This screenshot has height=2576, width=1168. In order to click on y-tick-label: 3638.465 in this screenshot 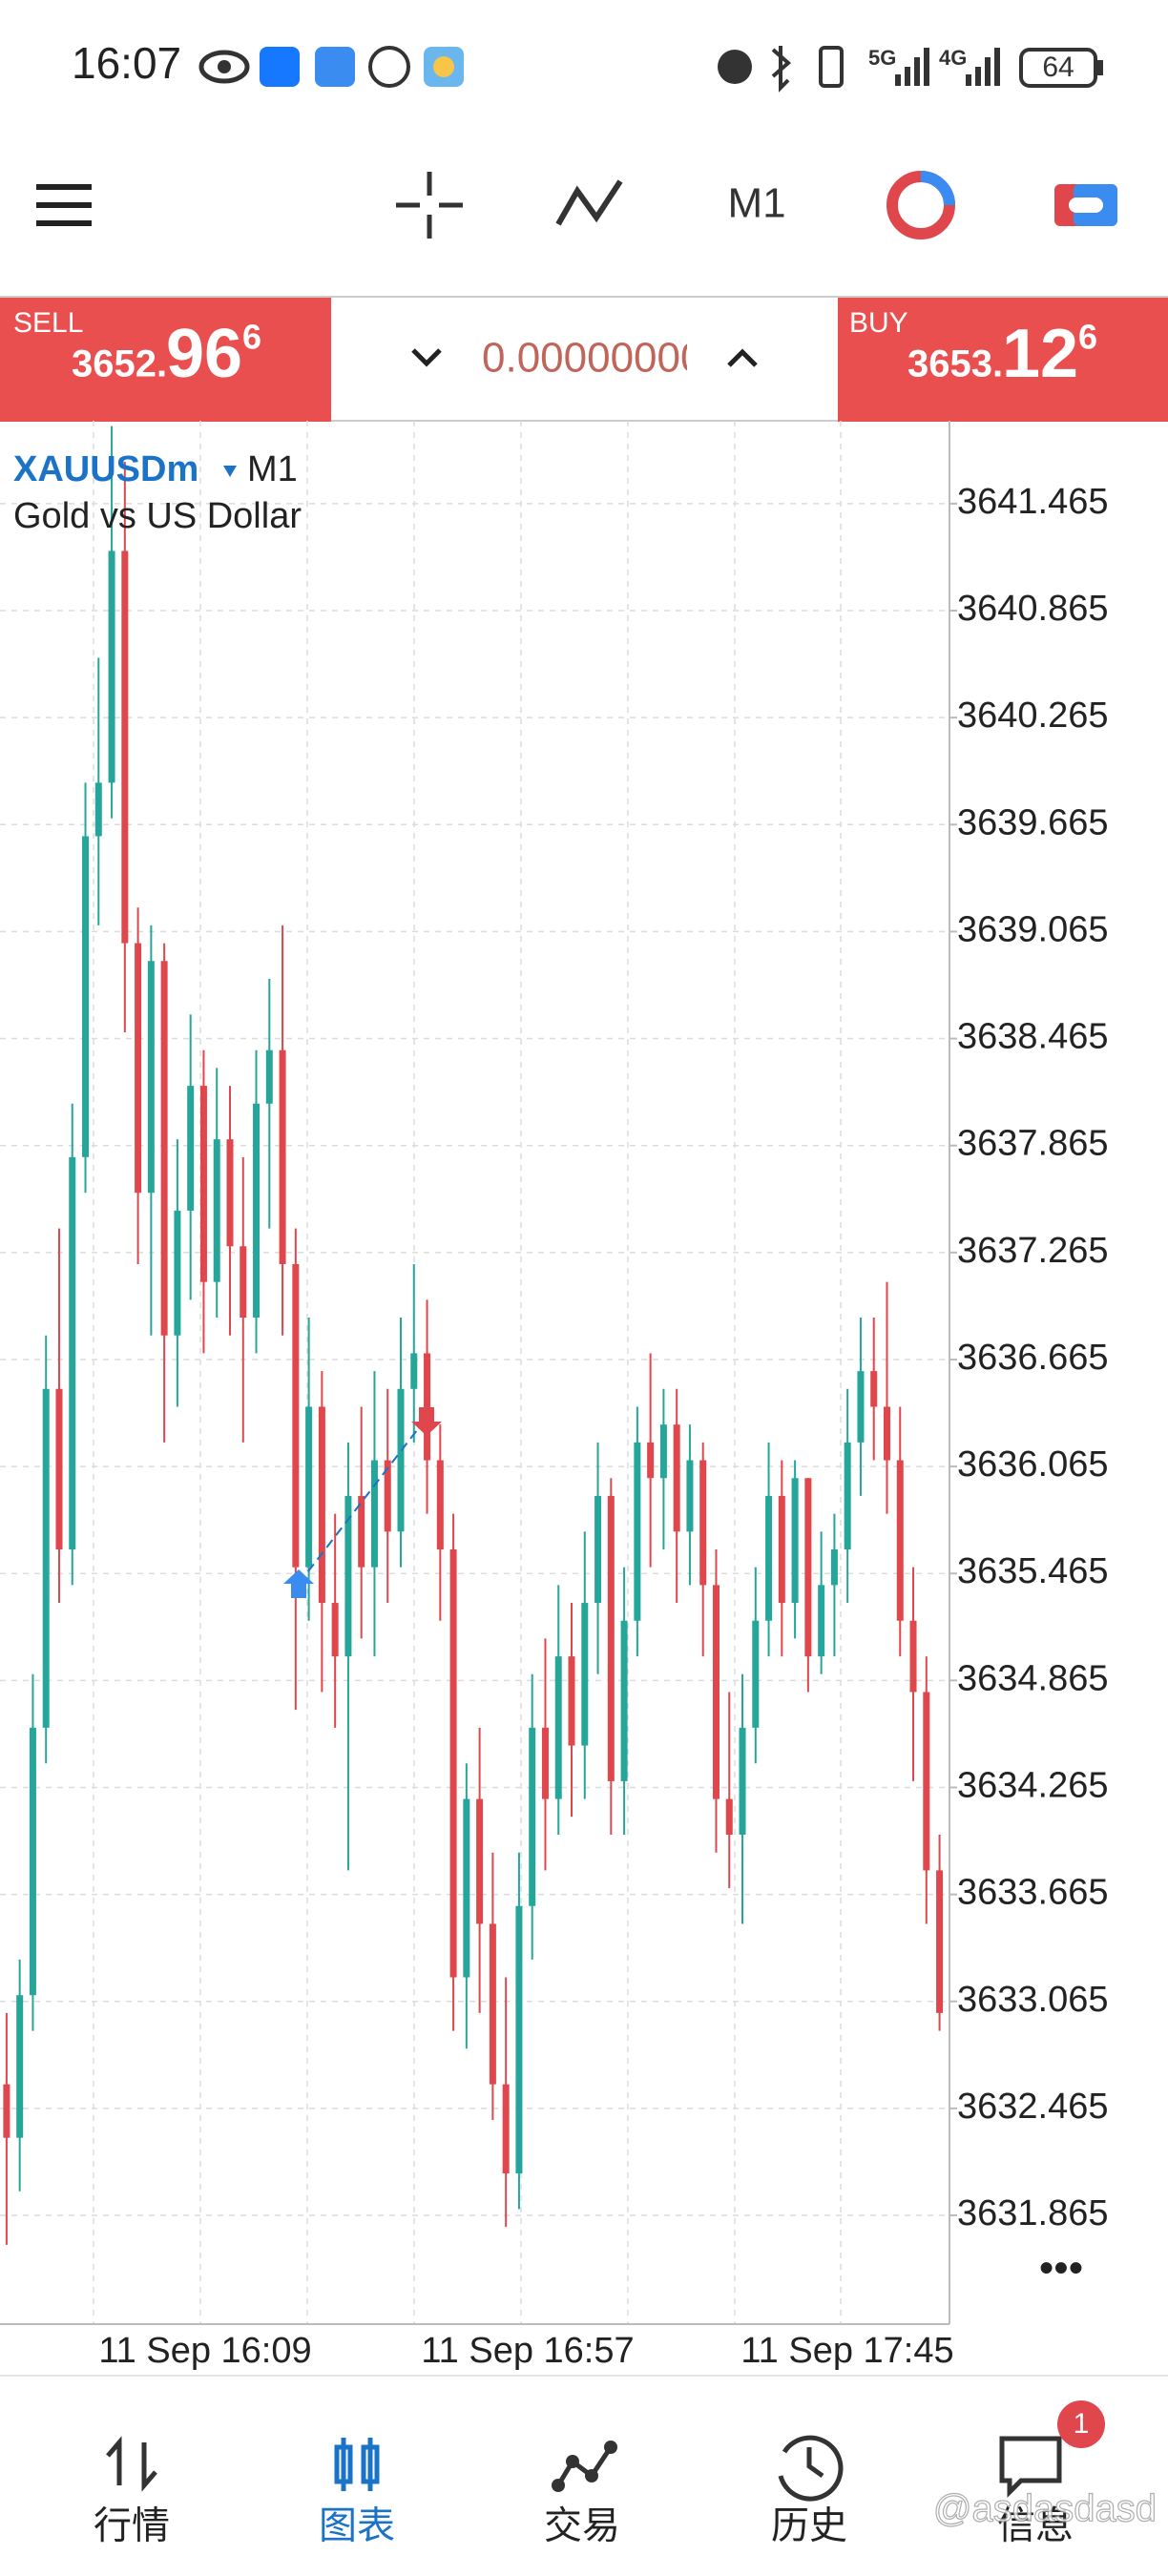, I will do `click(1033, 1037)`.